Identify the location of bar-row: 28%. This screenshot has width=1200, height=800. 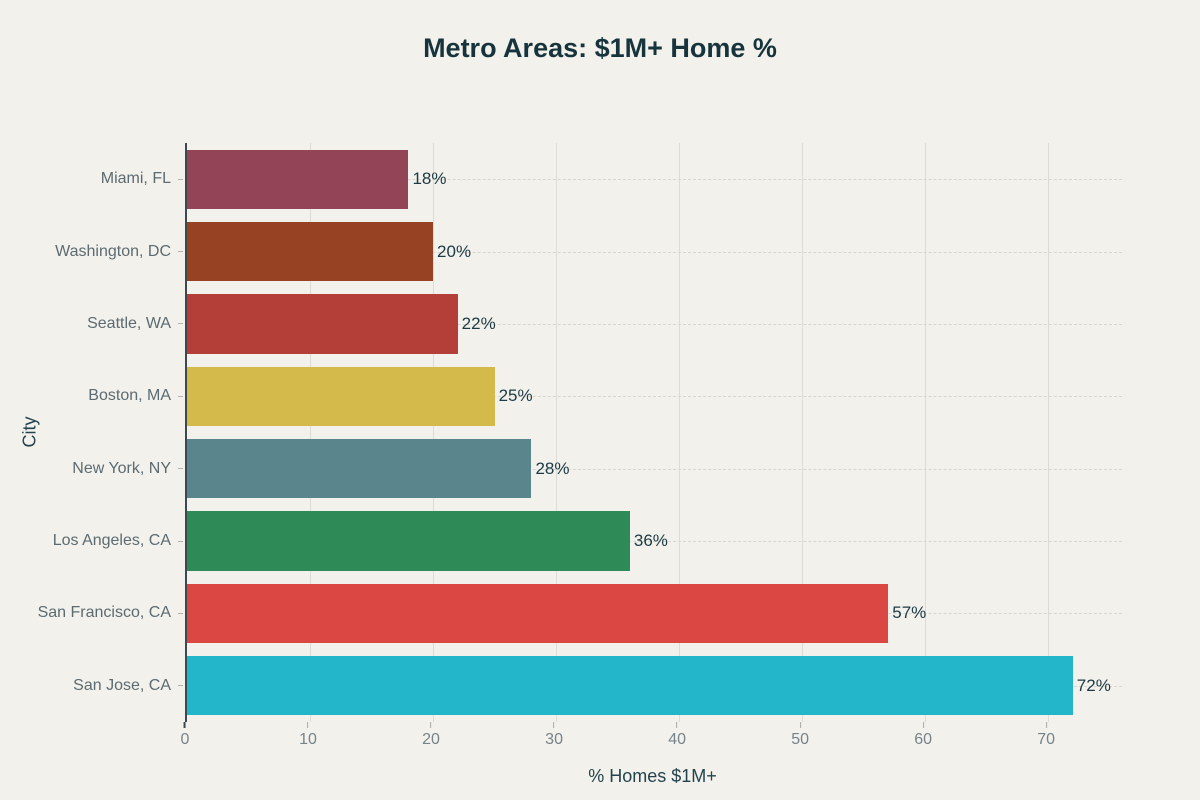
(654, 469).